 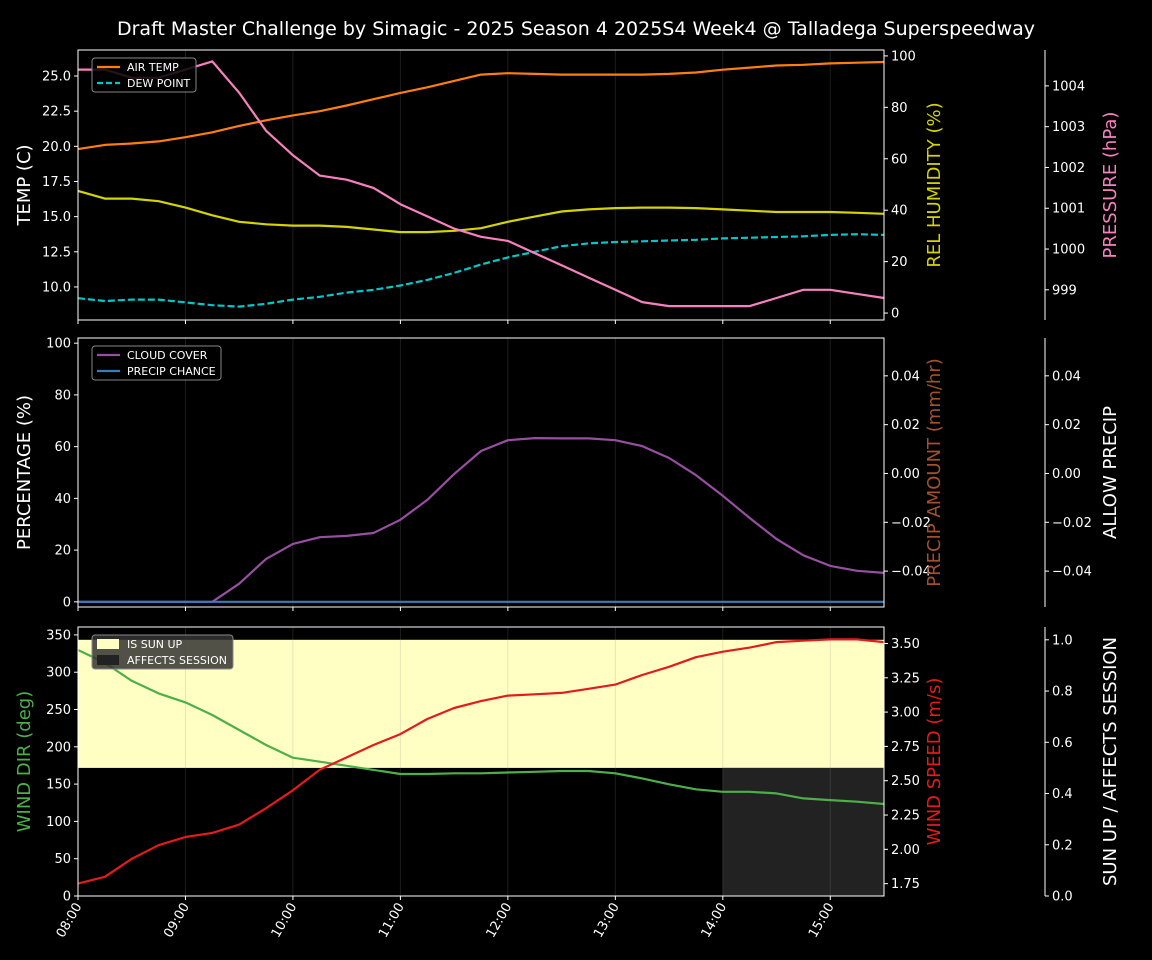 I want to click on tick-label: 300, so click(x=58, y=673).